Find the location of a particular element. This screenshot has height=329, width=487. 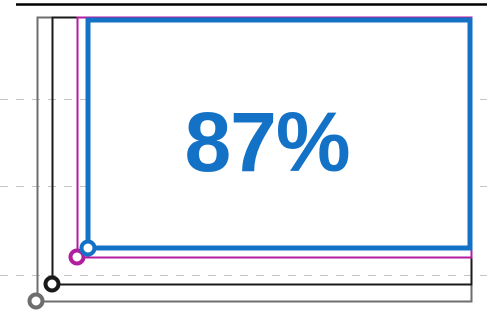

gray-origin-handle is located at coordinates (36, 301).